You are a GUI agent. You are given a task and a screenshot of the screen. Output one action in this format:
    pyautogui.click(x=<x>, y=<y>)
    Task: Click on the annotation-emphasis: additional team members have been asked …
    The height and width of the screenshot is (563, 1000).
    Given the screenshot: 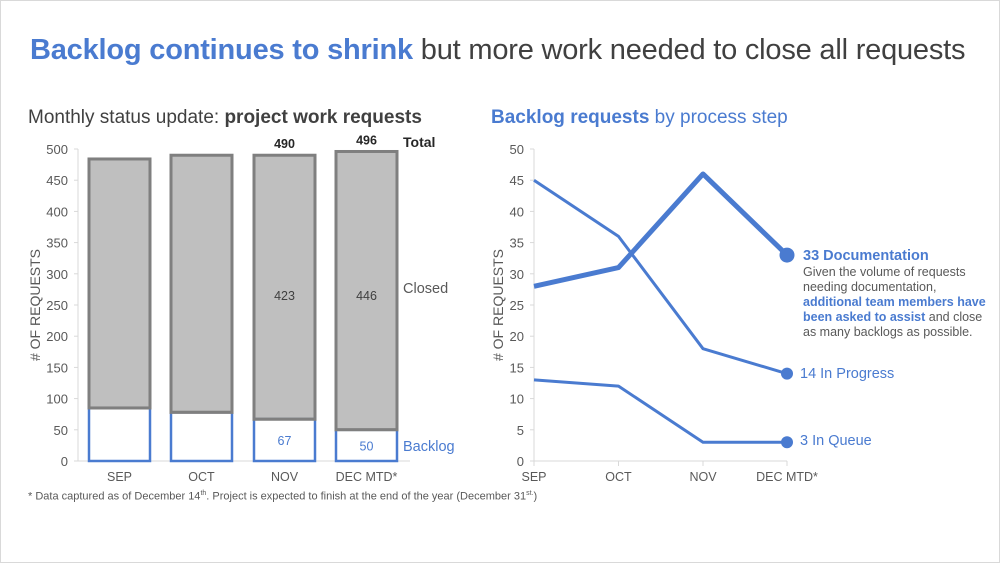 What is the action you would take?
    pyautogui.click(x=894, y=309)
    